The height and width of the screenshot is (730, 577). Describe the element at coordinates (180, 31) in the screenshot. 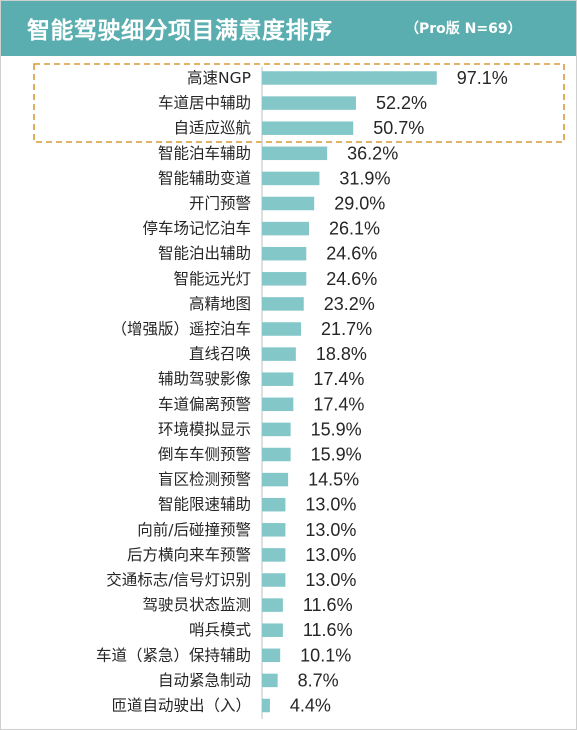

I see `chart-title: 智能驾驶细分项目满意度排序` at that location.